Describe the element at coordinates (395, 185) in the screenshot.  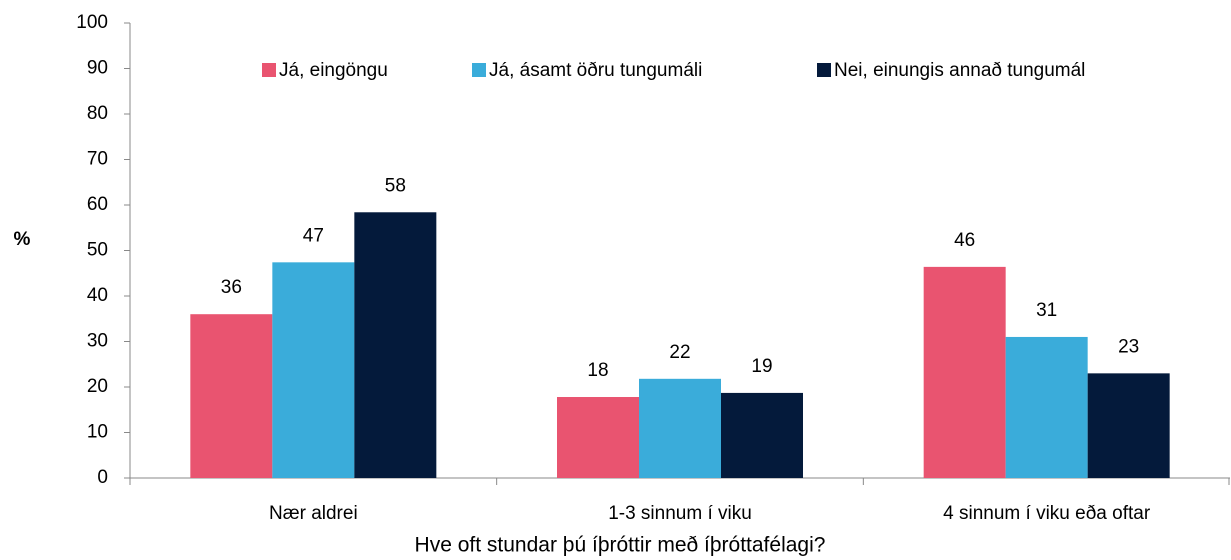
I see `value-label: 58` at that location.